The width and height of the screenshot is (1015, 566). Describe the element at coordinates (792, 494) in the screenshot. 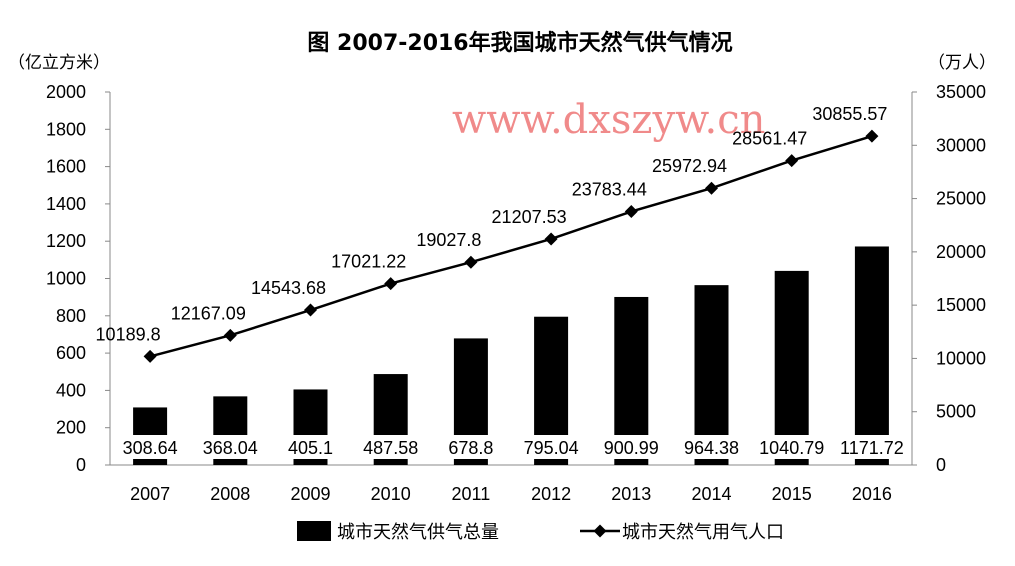

I see `x-tick-label: 2015` at that location.